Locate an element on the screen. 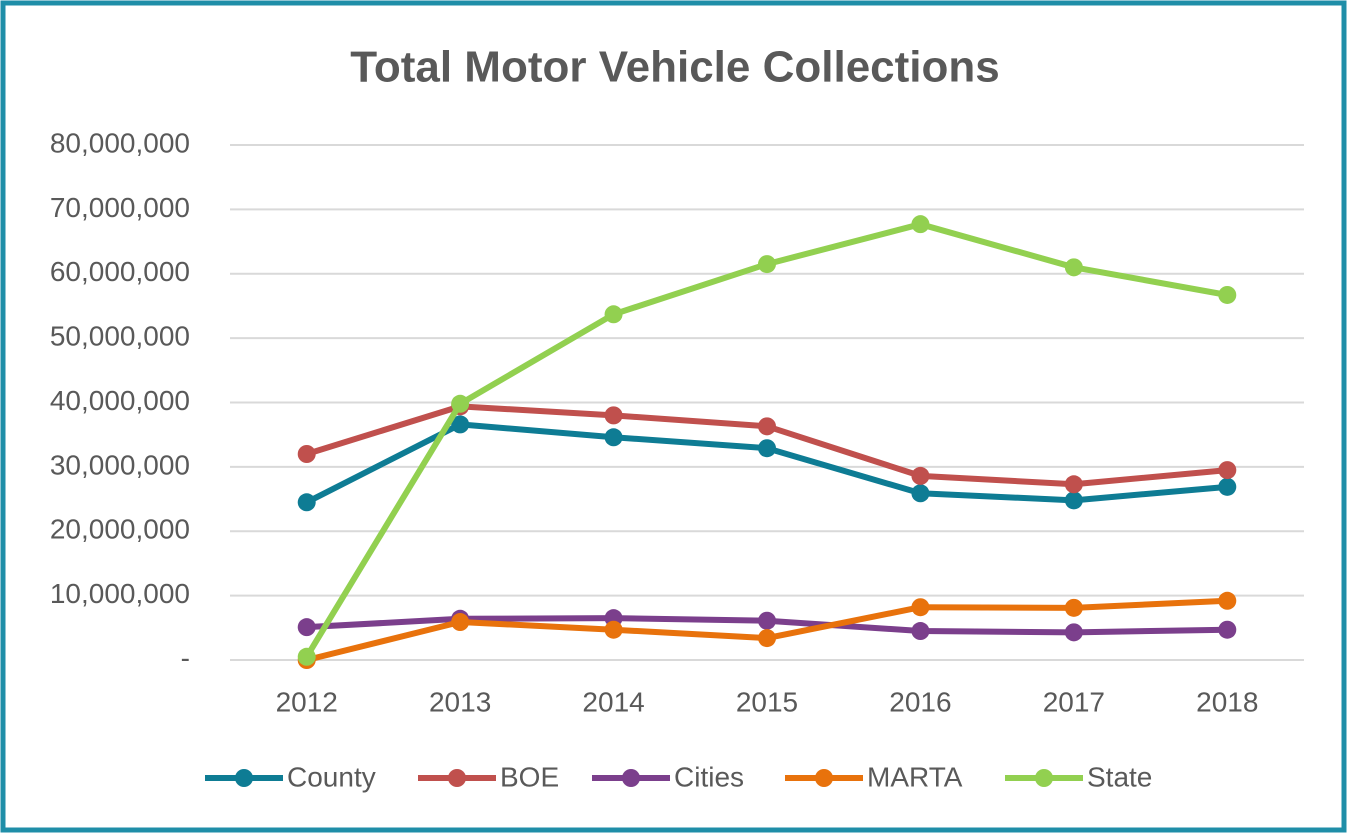 This screenshot has height=833, width=1347. y-tick-label: 60,000,000 is located at coordinates (120, 271).